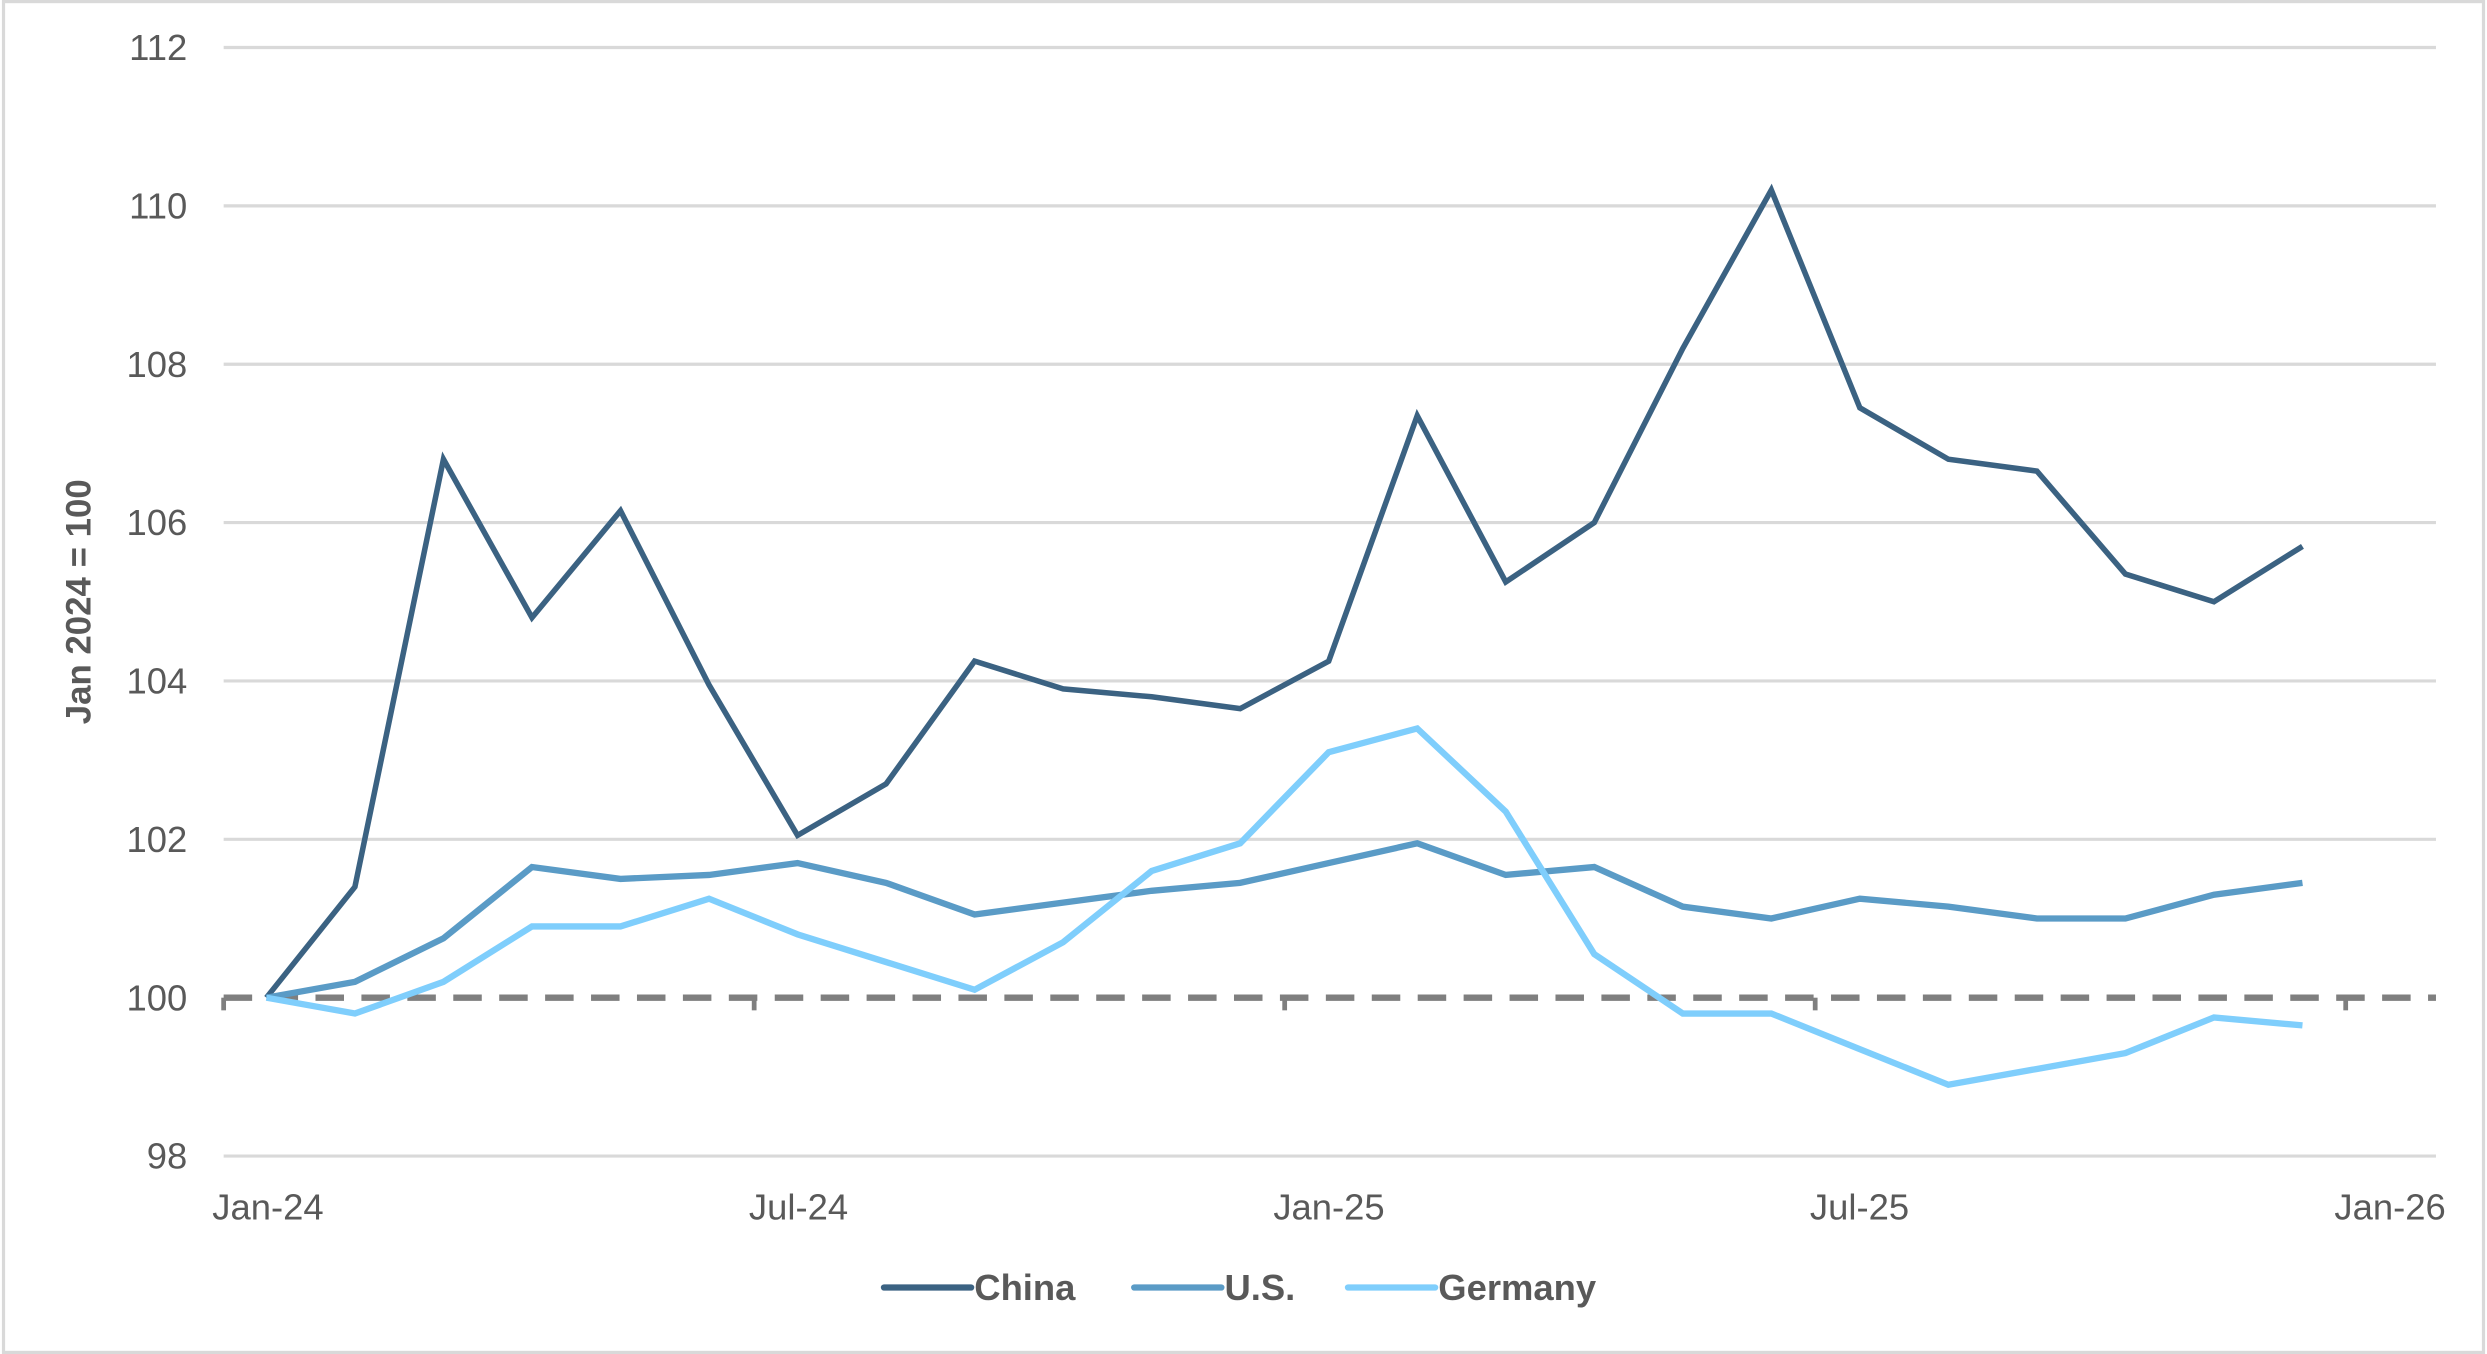 This screenshot has height=1354, width=2487. Describe the element at coordinates (1517, 1287) in the screenshot. I see `legend-label: Germany` at that location.